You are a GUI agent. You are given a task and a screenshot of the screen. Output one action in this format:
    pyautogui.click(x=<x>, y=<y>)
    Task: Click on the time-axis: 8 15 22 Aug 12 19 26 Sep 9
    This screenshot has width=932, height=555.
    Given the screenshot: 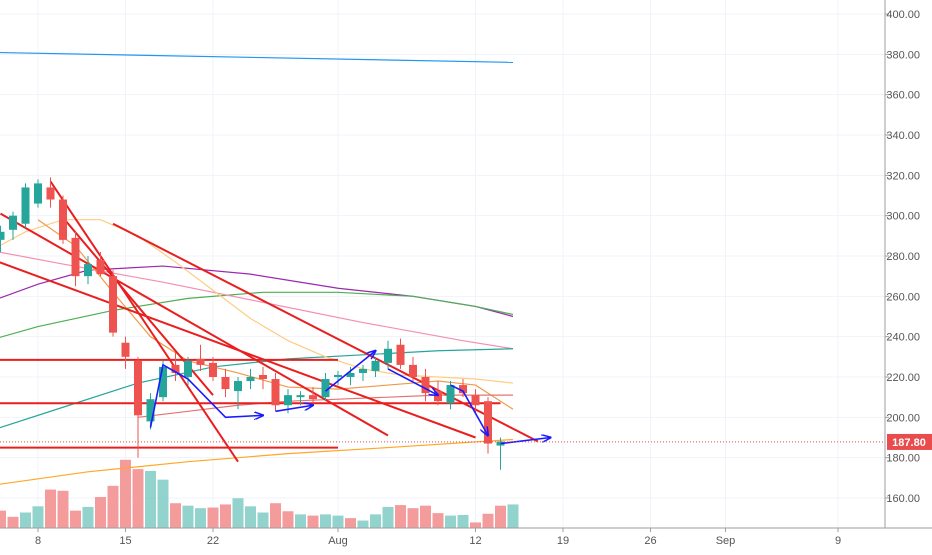 What is the action you would take?
    pyautogui.click(x=438, y=537)
    